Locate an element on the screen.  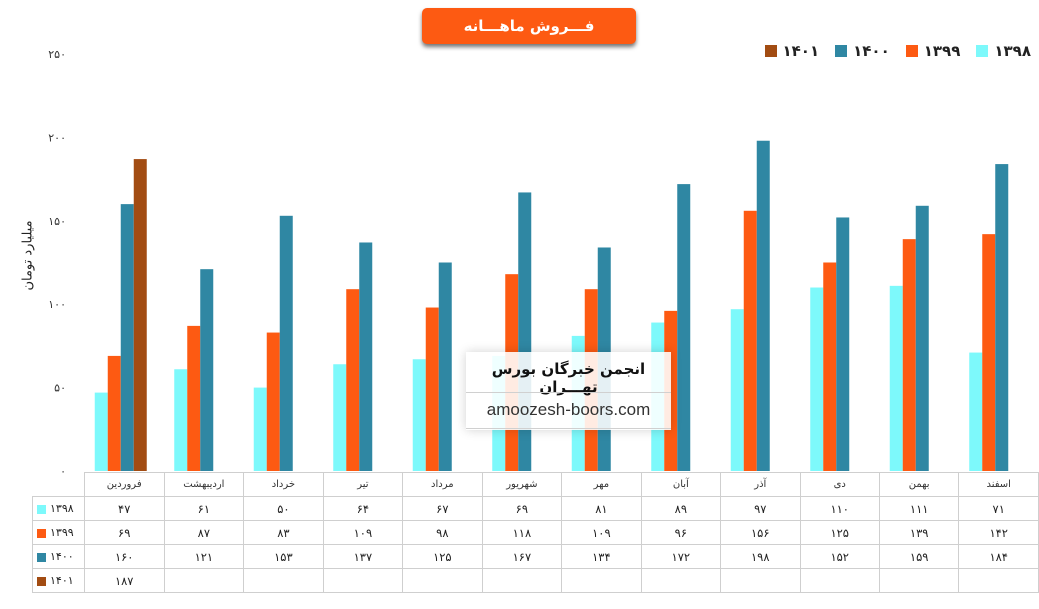
data-label: ۱۸۷ is located at coordinates (124, 580).